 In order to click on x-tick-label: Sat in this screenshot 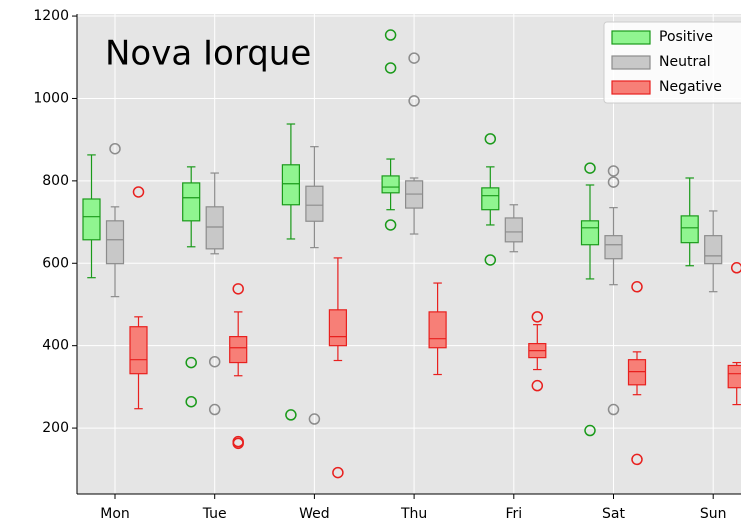, I will do `click(613, 513)`.